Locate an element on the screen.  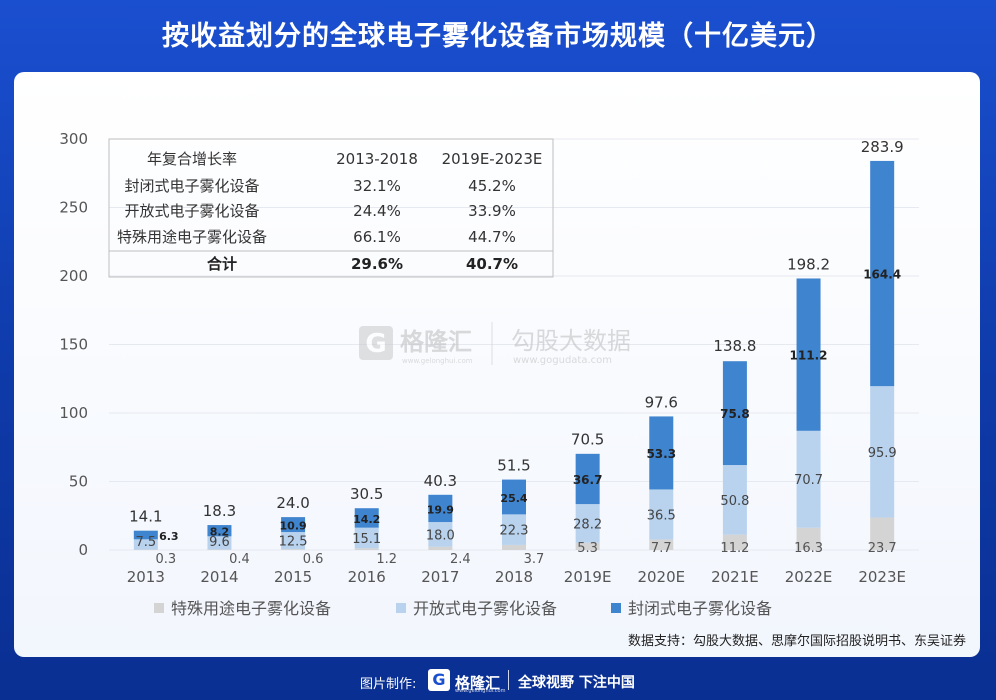
data-label: 9.6 is located at coordinates (219, 542).